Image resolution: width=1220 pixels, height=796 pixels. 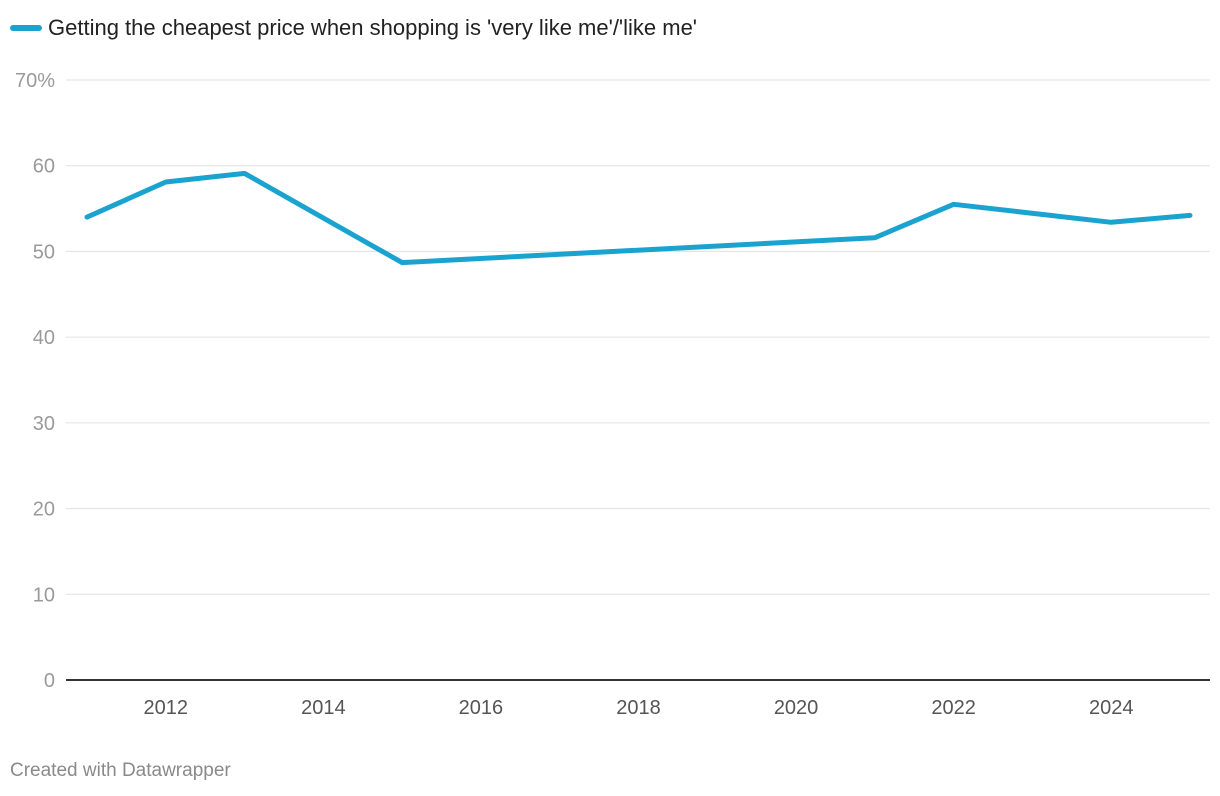 I want to click on y-tick-label: 50, so click(x=44, y=252).